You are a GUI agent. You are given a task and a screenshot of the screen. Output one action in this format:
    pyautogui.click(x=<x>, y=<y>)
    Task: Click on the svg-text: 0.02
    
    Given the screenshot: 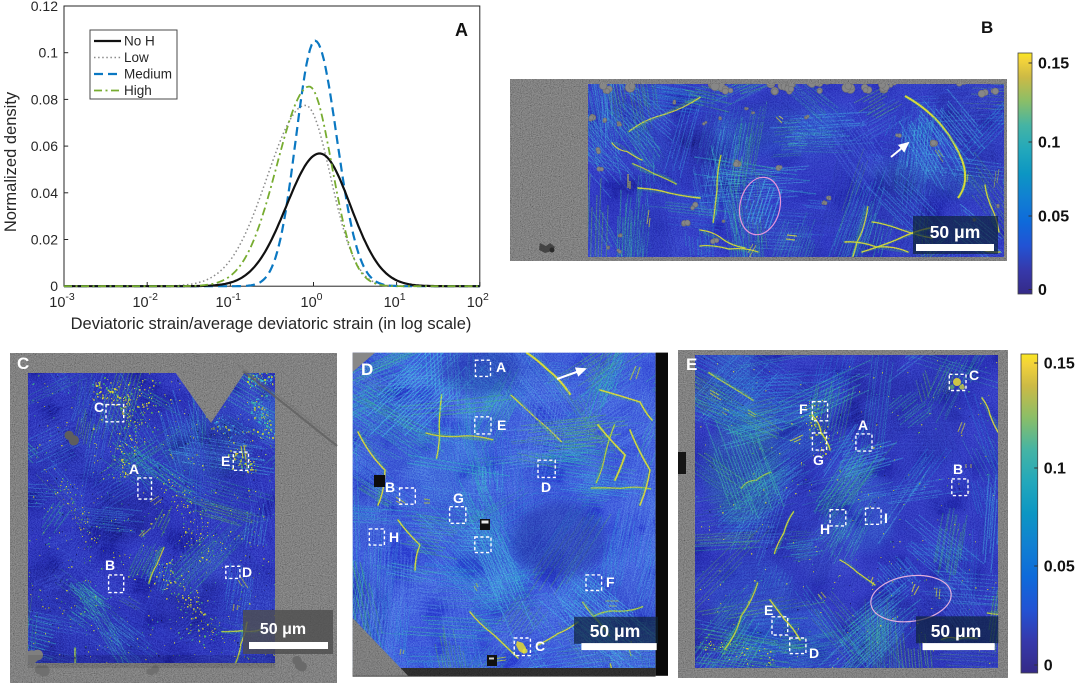 What is the action you would take?
    pyautogui.click(x=44, y=240)
    